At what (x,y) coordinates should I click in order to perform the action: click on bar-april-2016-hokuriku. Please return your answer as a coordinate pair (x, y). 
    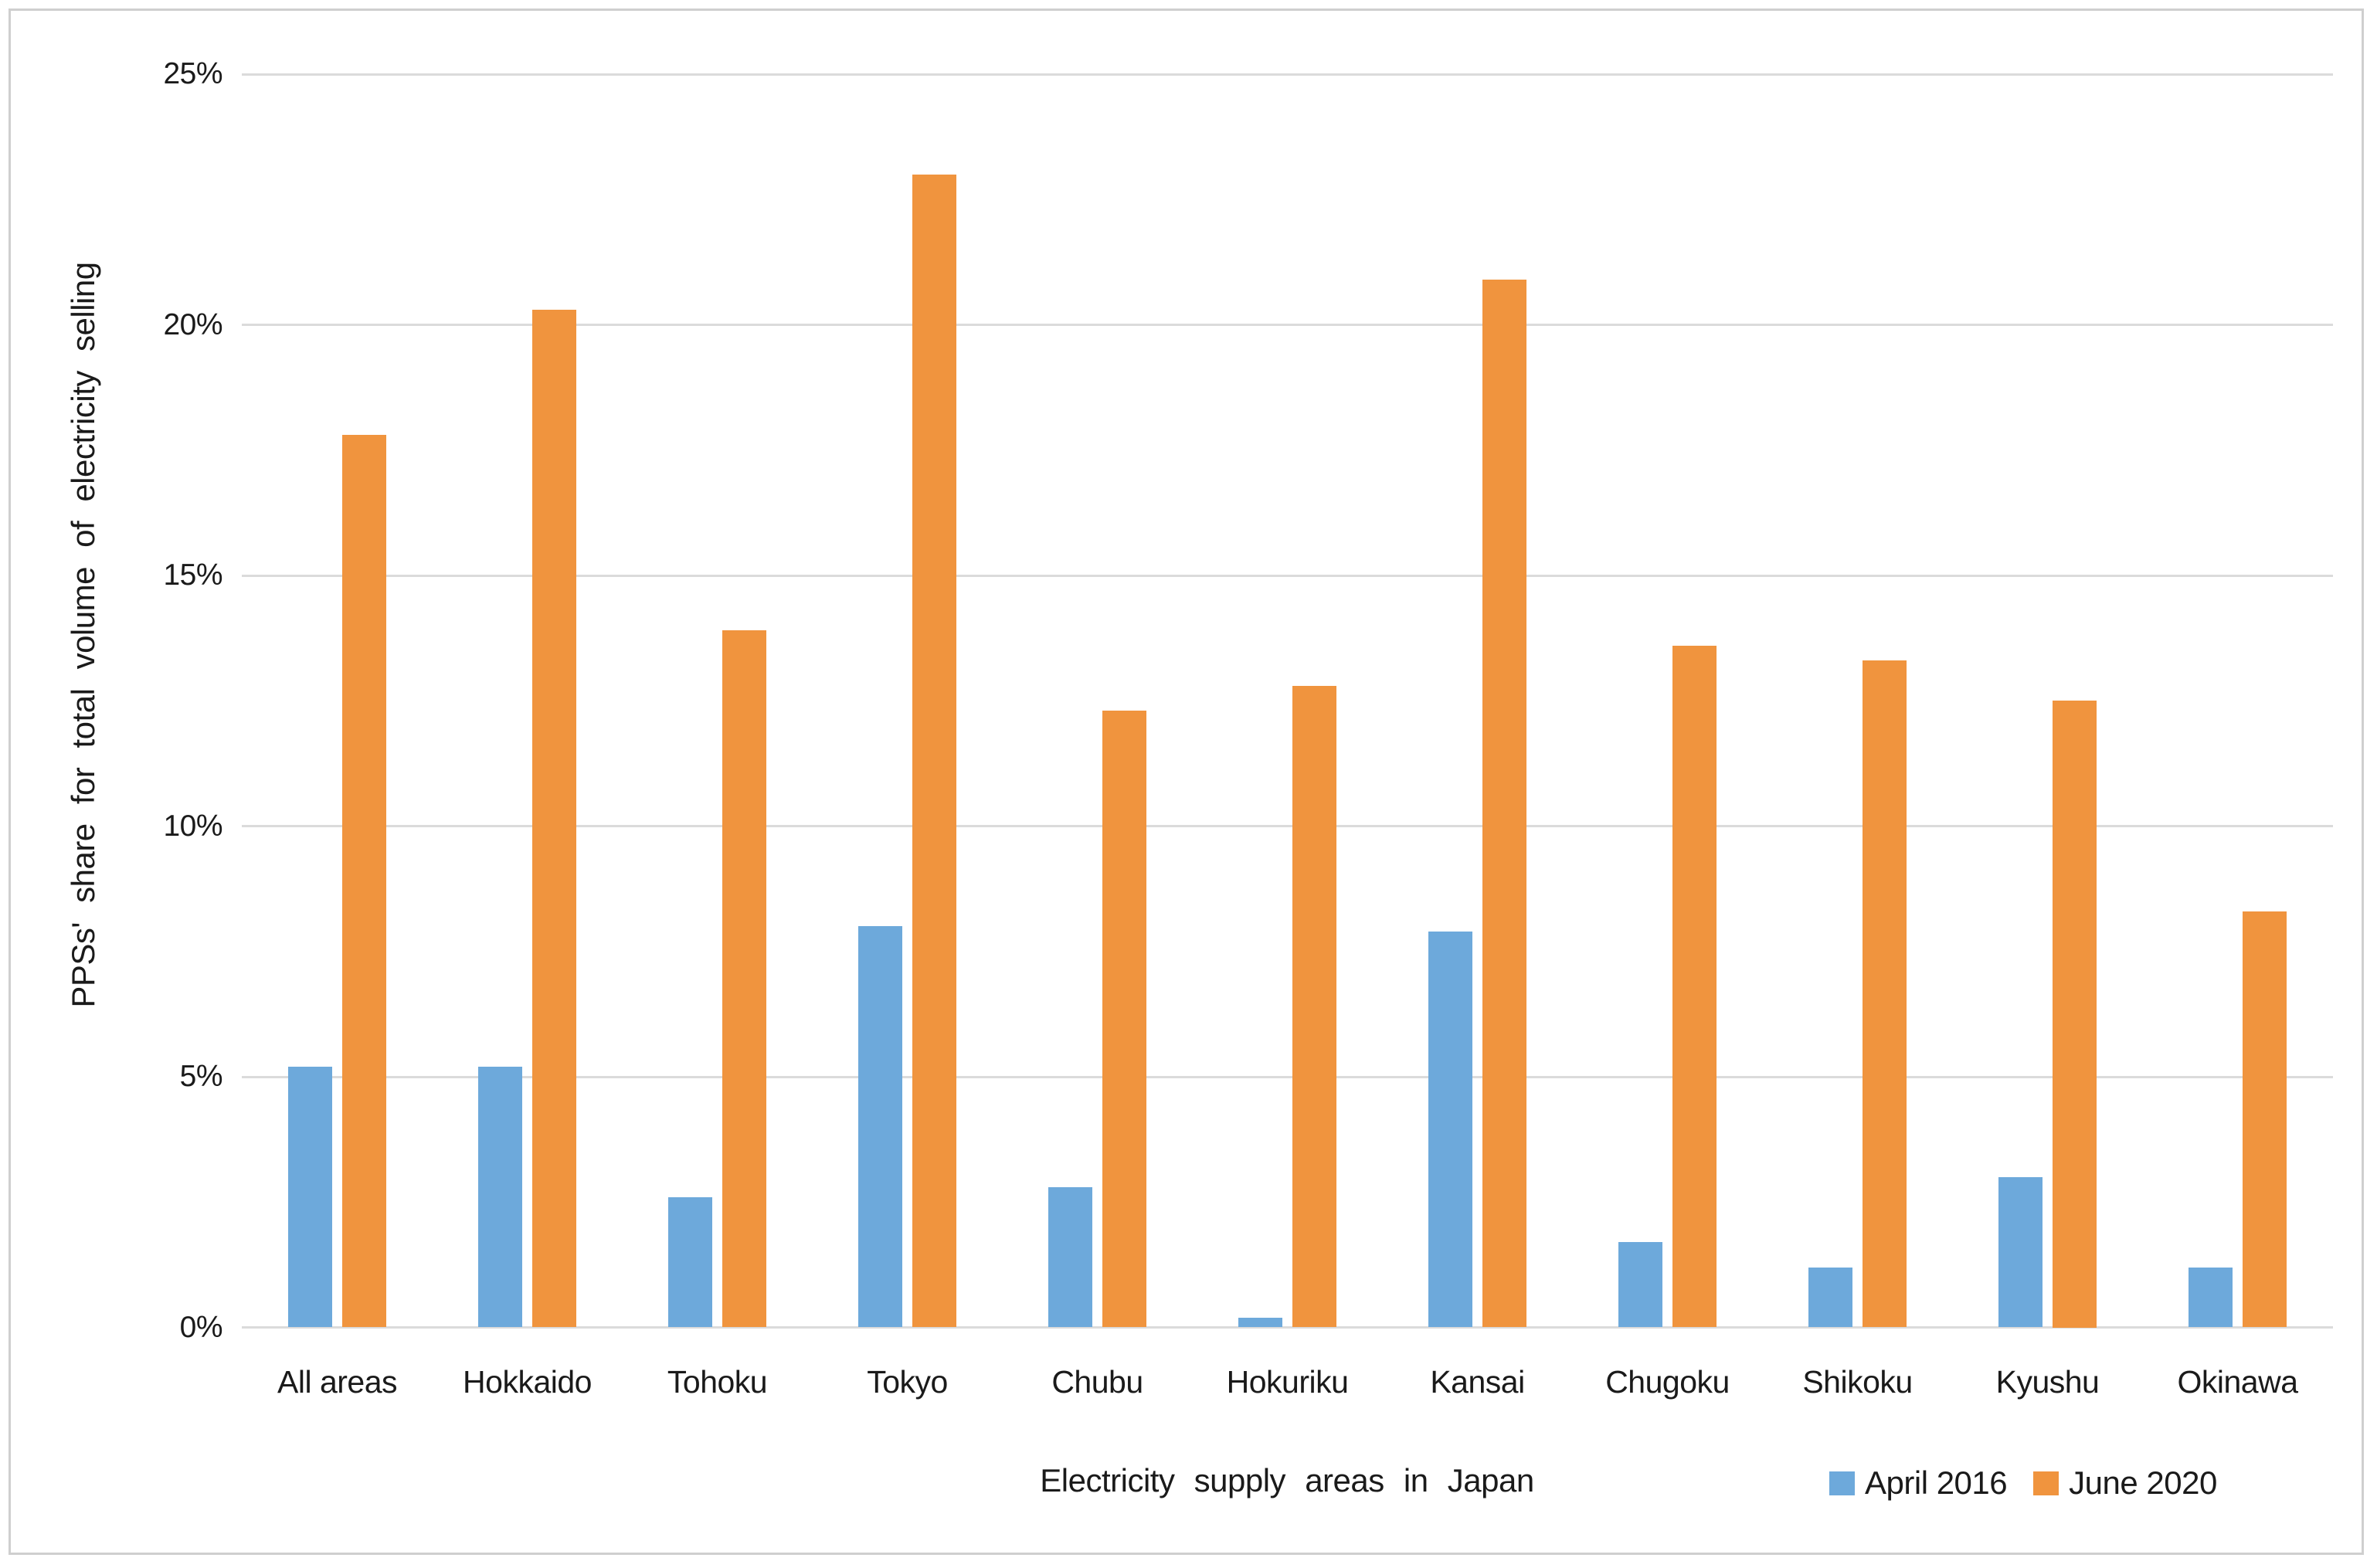
    Looking at the image, I should click on (1260, 1322).